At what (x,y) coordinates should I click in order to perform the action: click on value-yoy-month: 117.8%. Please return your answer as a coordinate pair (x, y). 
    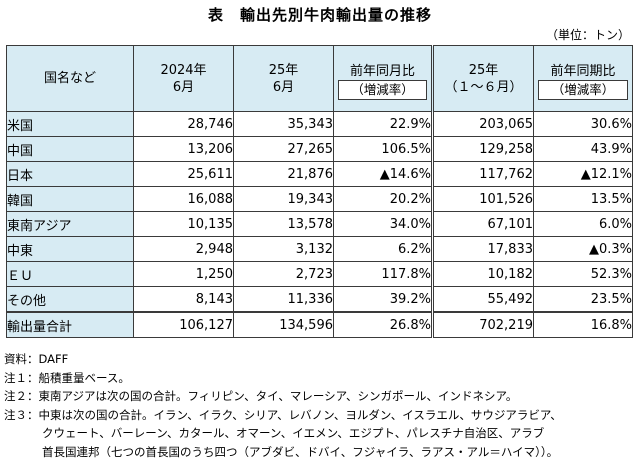
    Looking at the image, I should click on (383, 274).